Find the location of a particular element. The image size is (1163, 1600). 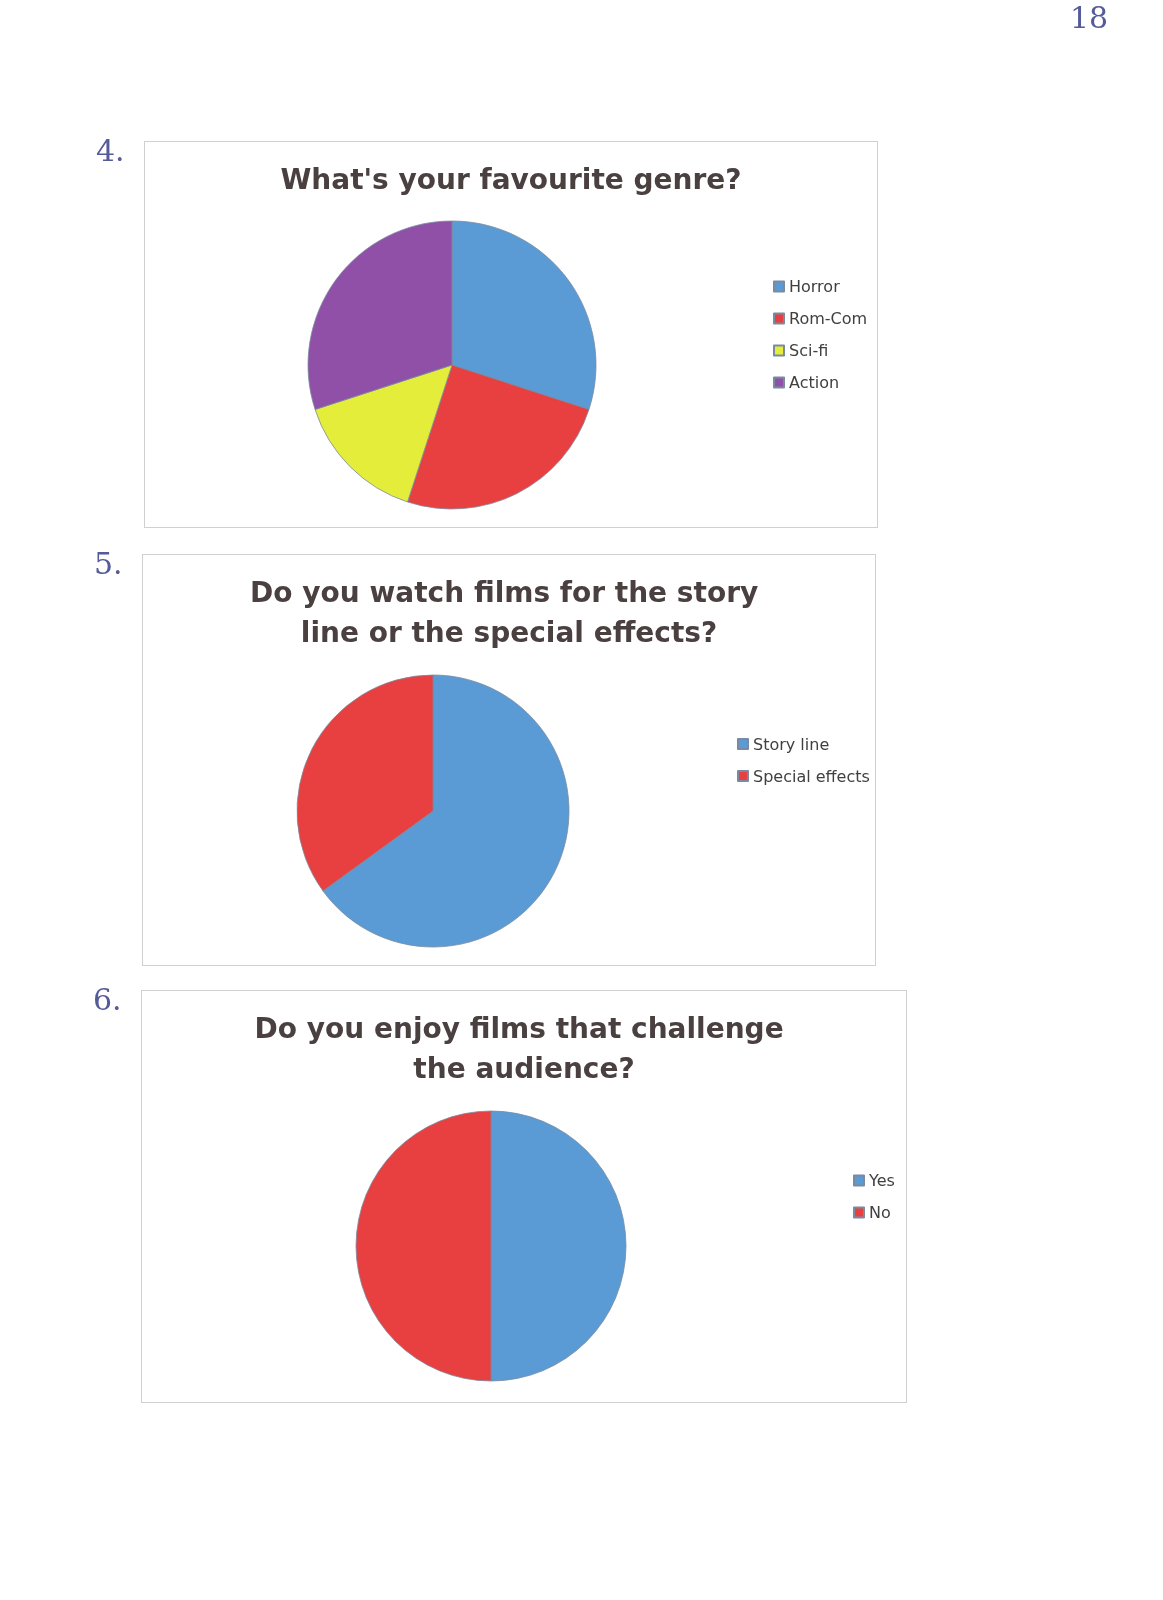

chart-title: Do you enjoy films that challenge the audience? is located at coordinates (524, 1048).